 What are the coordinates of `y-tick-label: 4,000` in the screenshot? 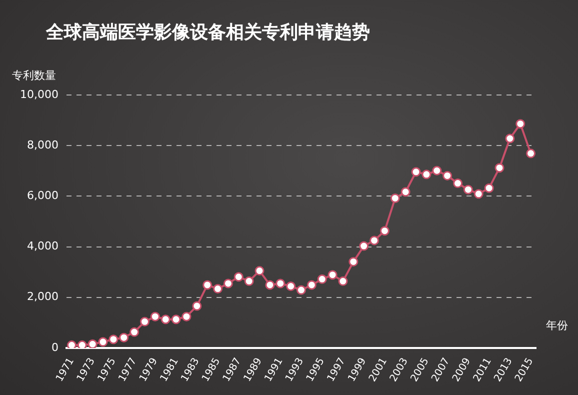 It's located at (42, 246).